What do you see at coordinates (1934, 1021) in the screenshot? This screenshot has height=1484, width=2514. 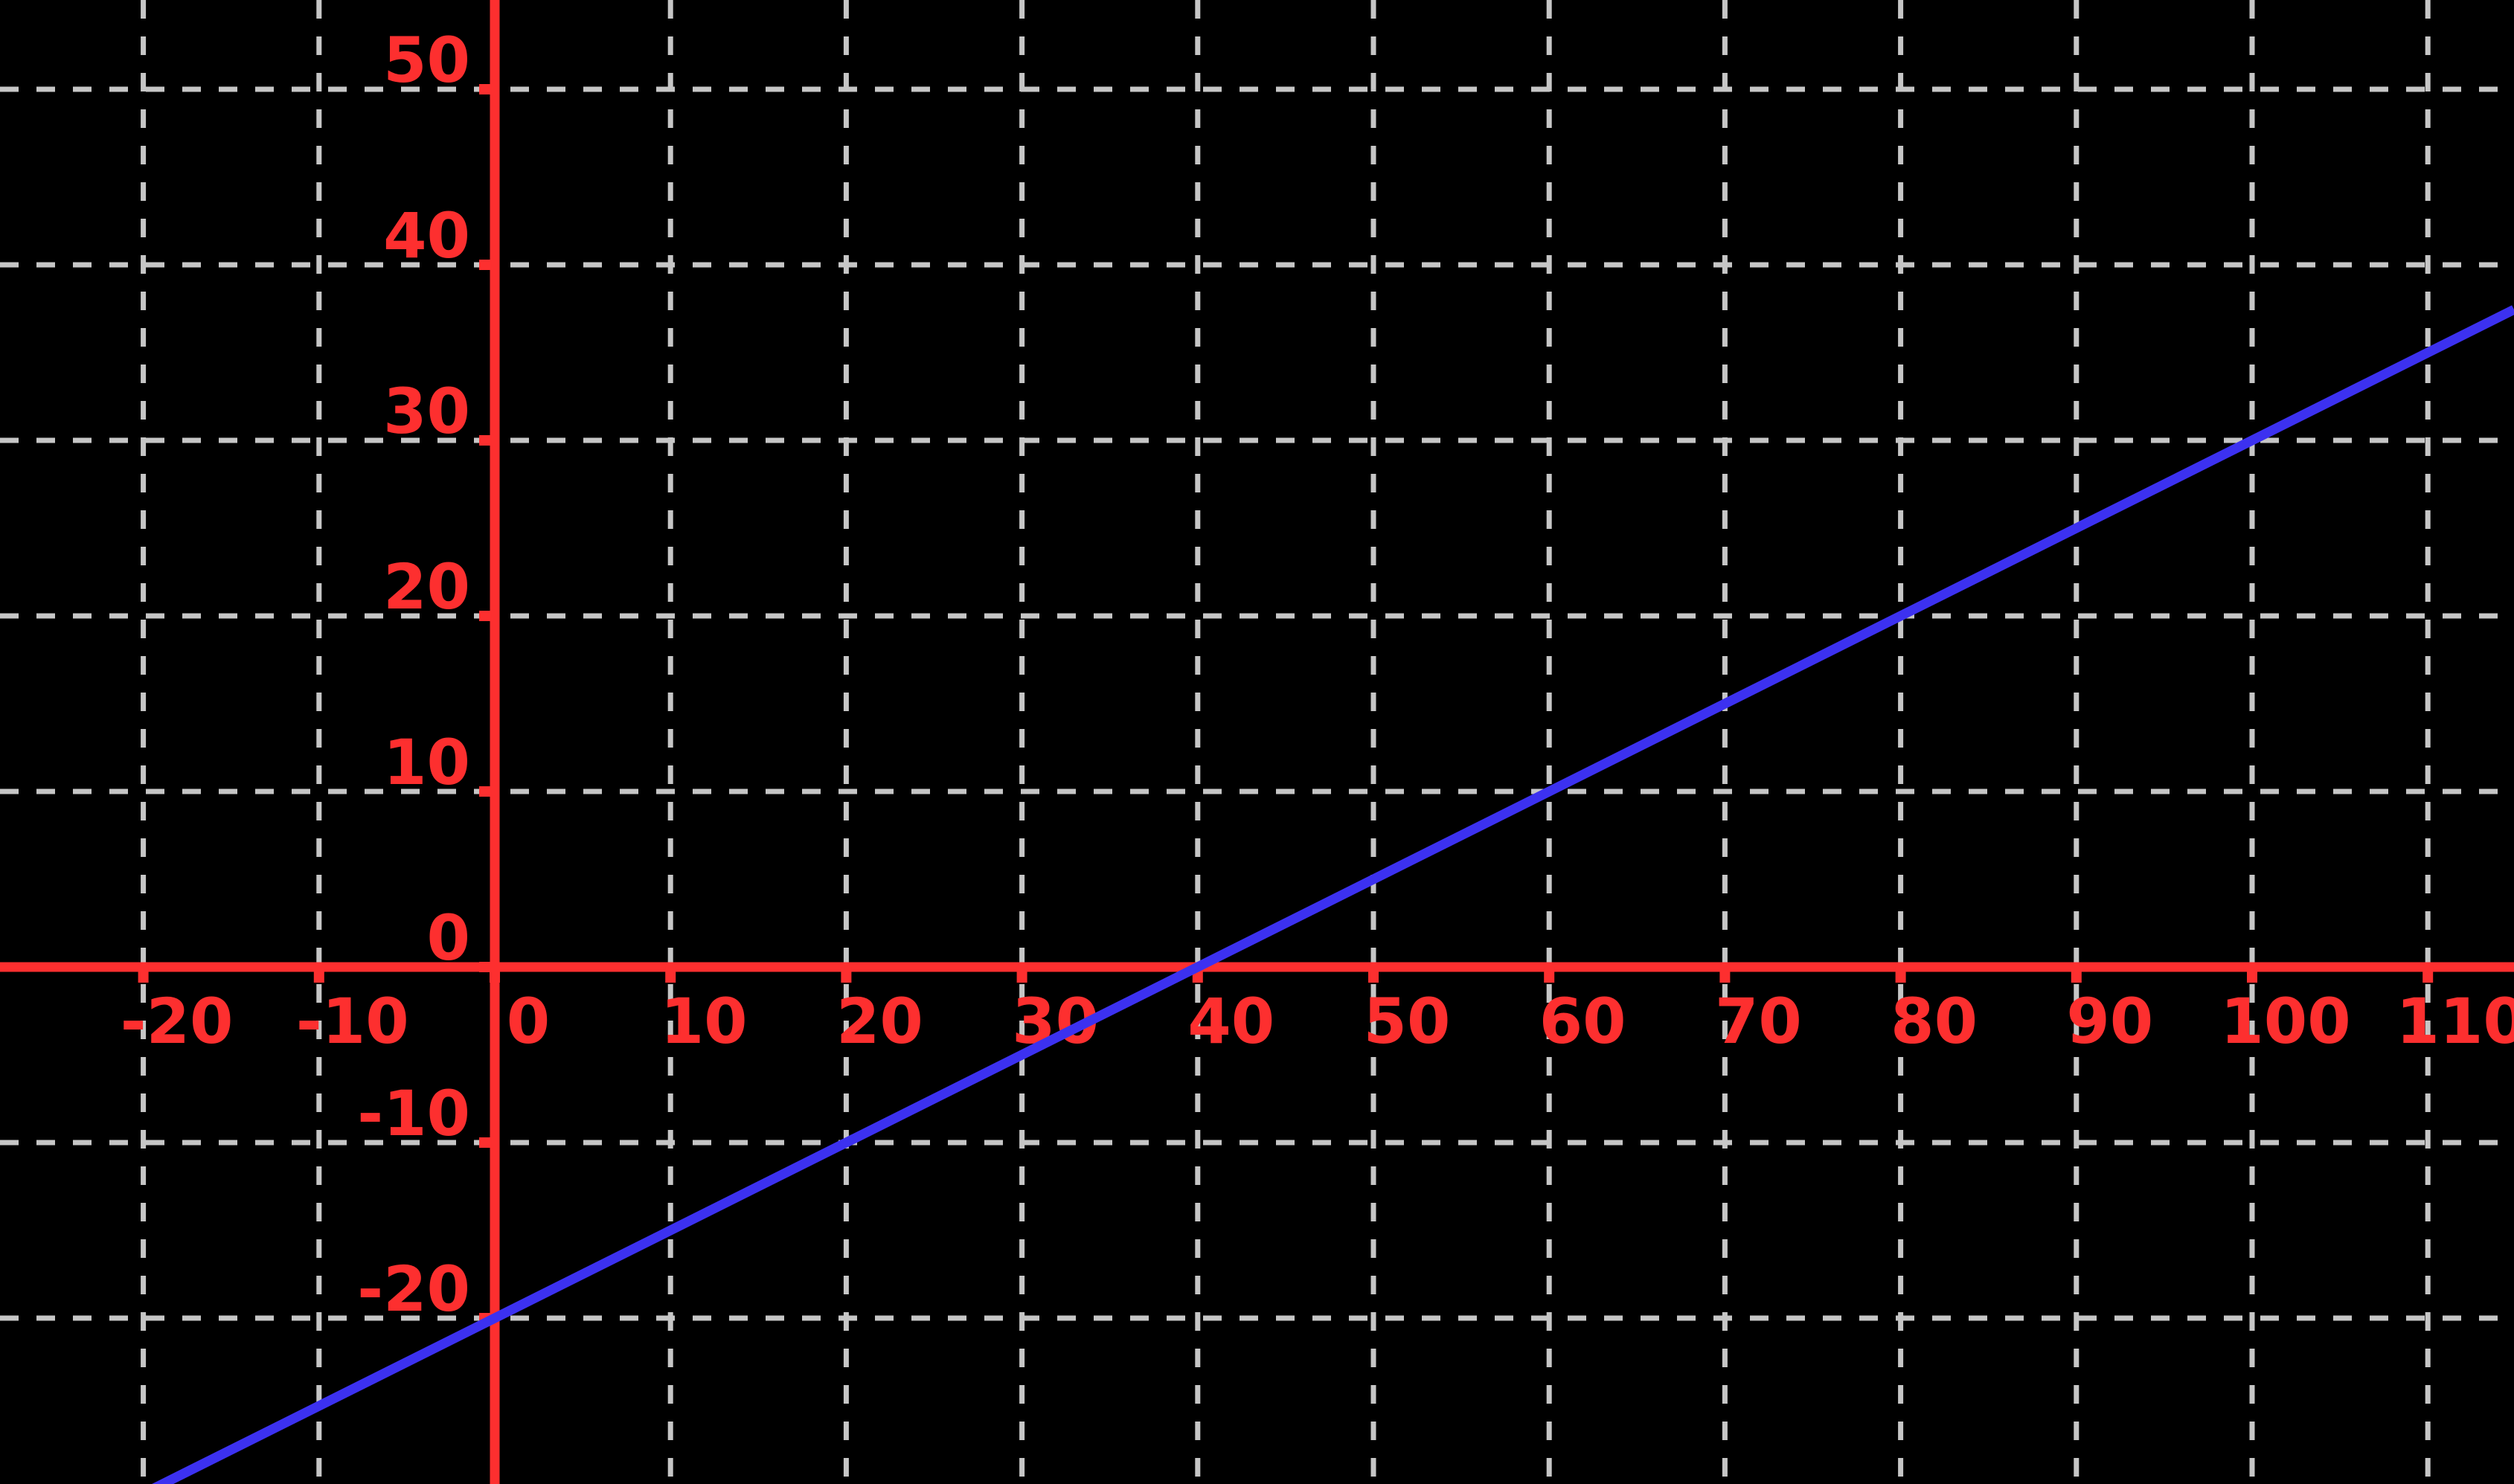 I see `x-tick-label: 80` at bounding box center [1934, 1021].